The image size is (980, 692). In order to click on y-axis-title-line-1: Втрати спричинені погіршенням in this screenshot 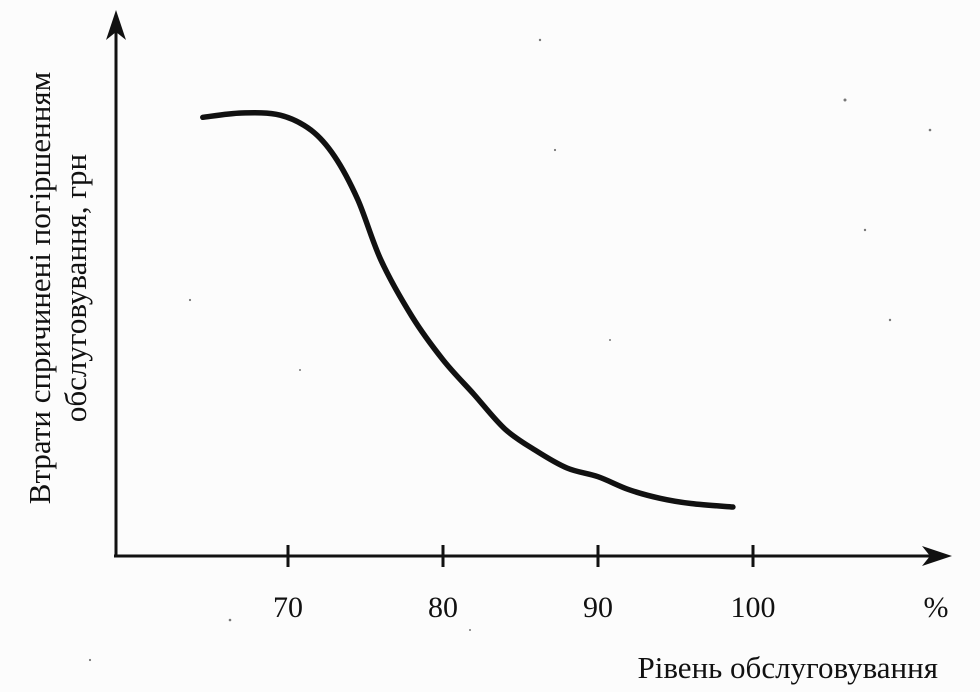, I will do `click(39, 288)`.